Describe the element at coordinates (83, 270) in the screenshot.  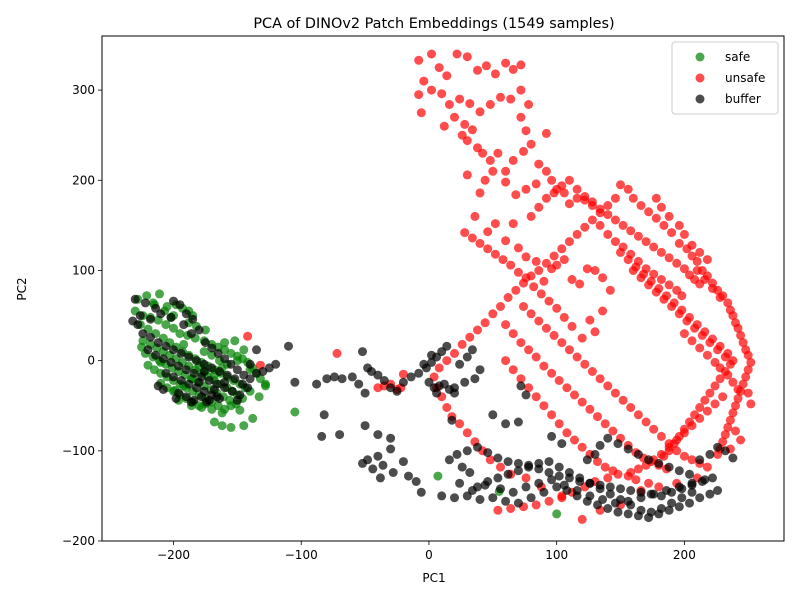
I see `y-tick-label: 100` at that location.